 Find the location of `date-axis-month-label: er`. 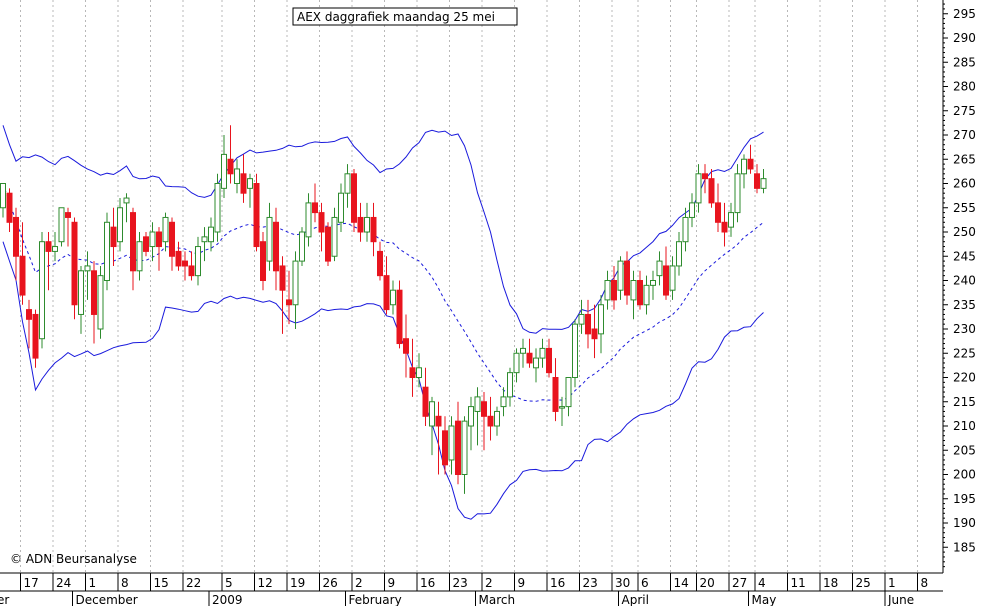

date-axis-month-label: er is located at coordinates (4, 599).